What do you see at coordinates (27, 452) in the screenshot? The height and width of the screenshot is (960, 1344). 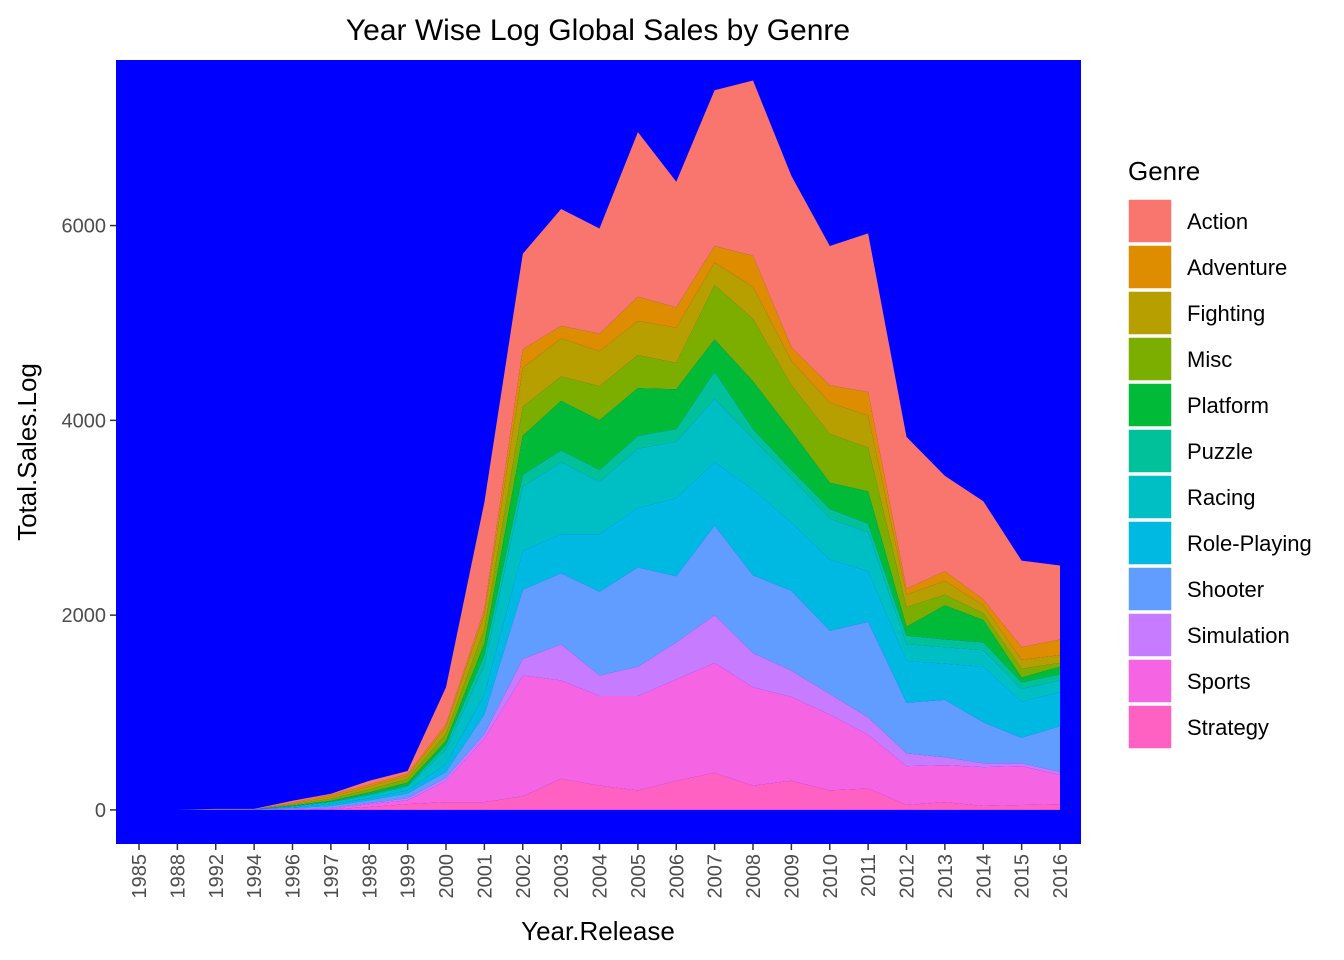 I see `y-axis-title: Total.Sales.Log` at bounding box center [27, 452].